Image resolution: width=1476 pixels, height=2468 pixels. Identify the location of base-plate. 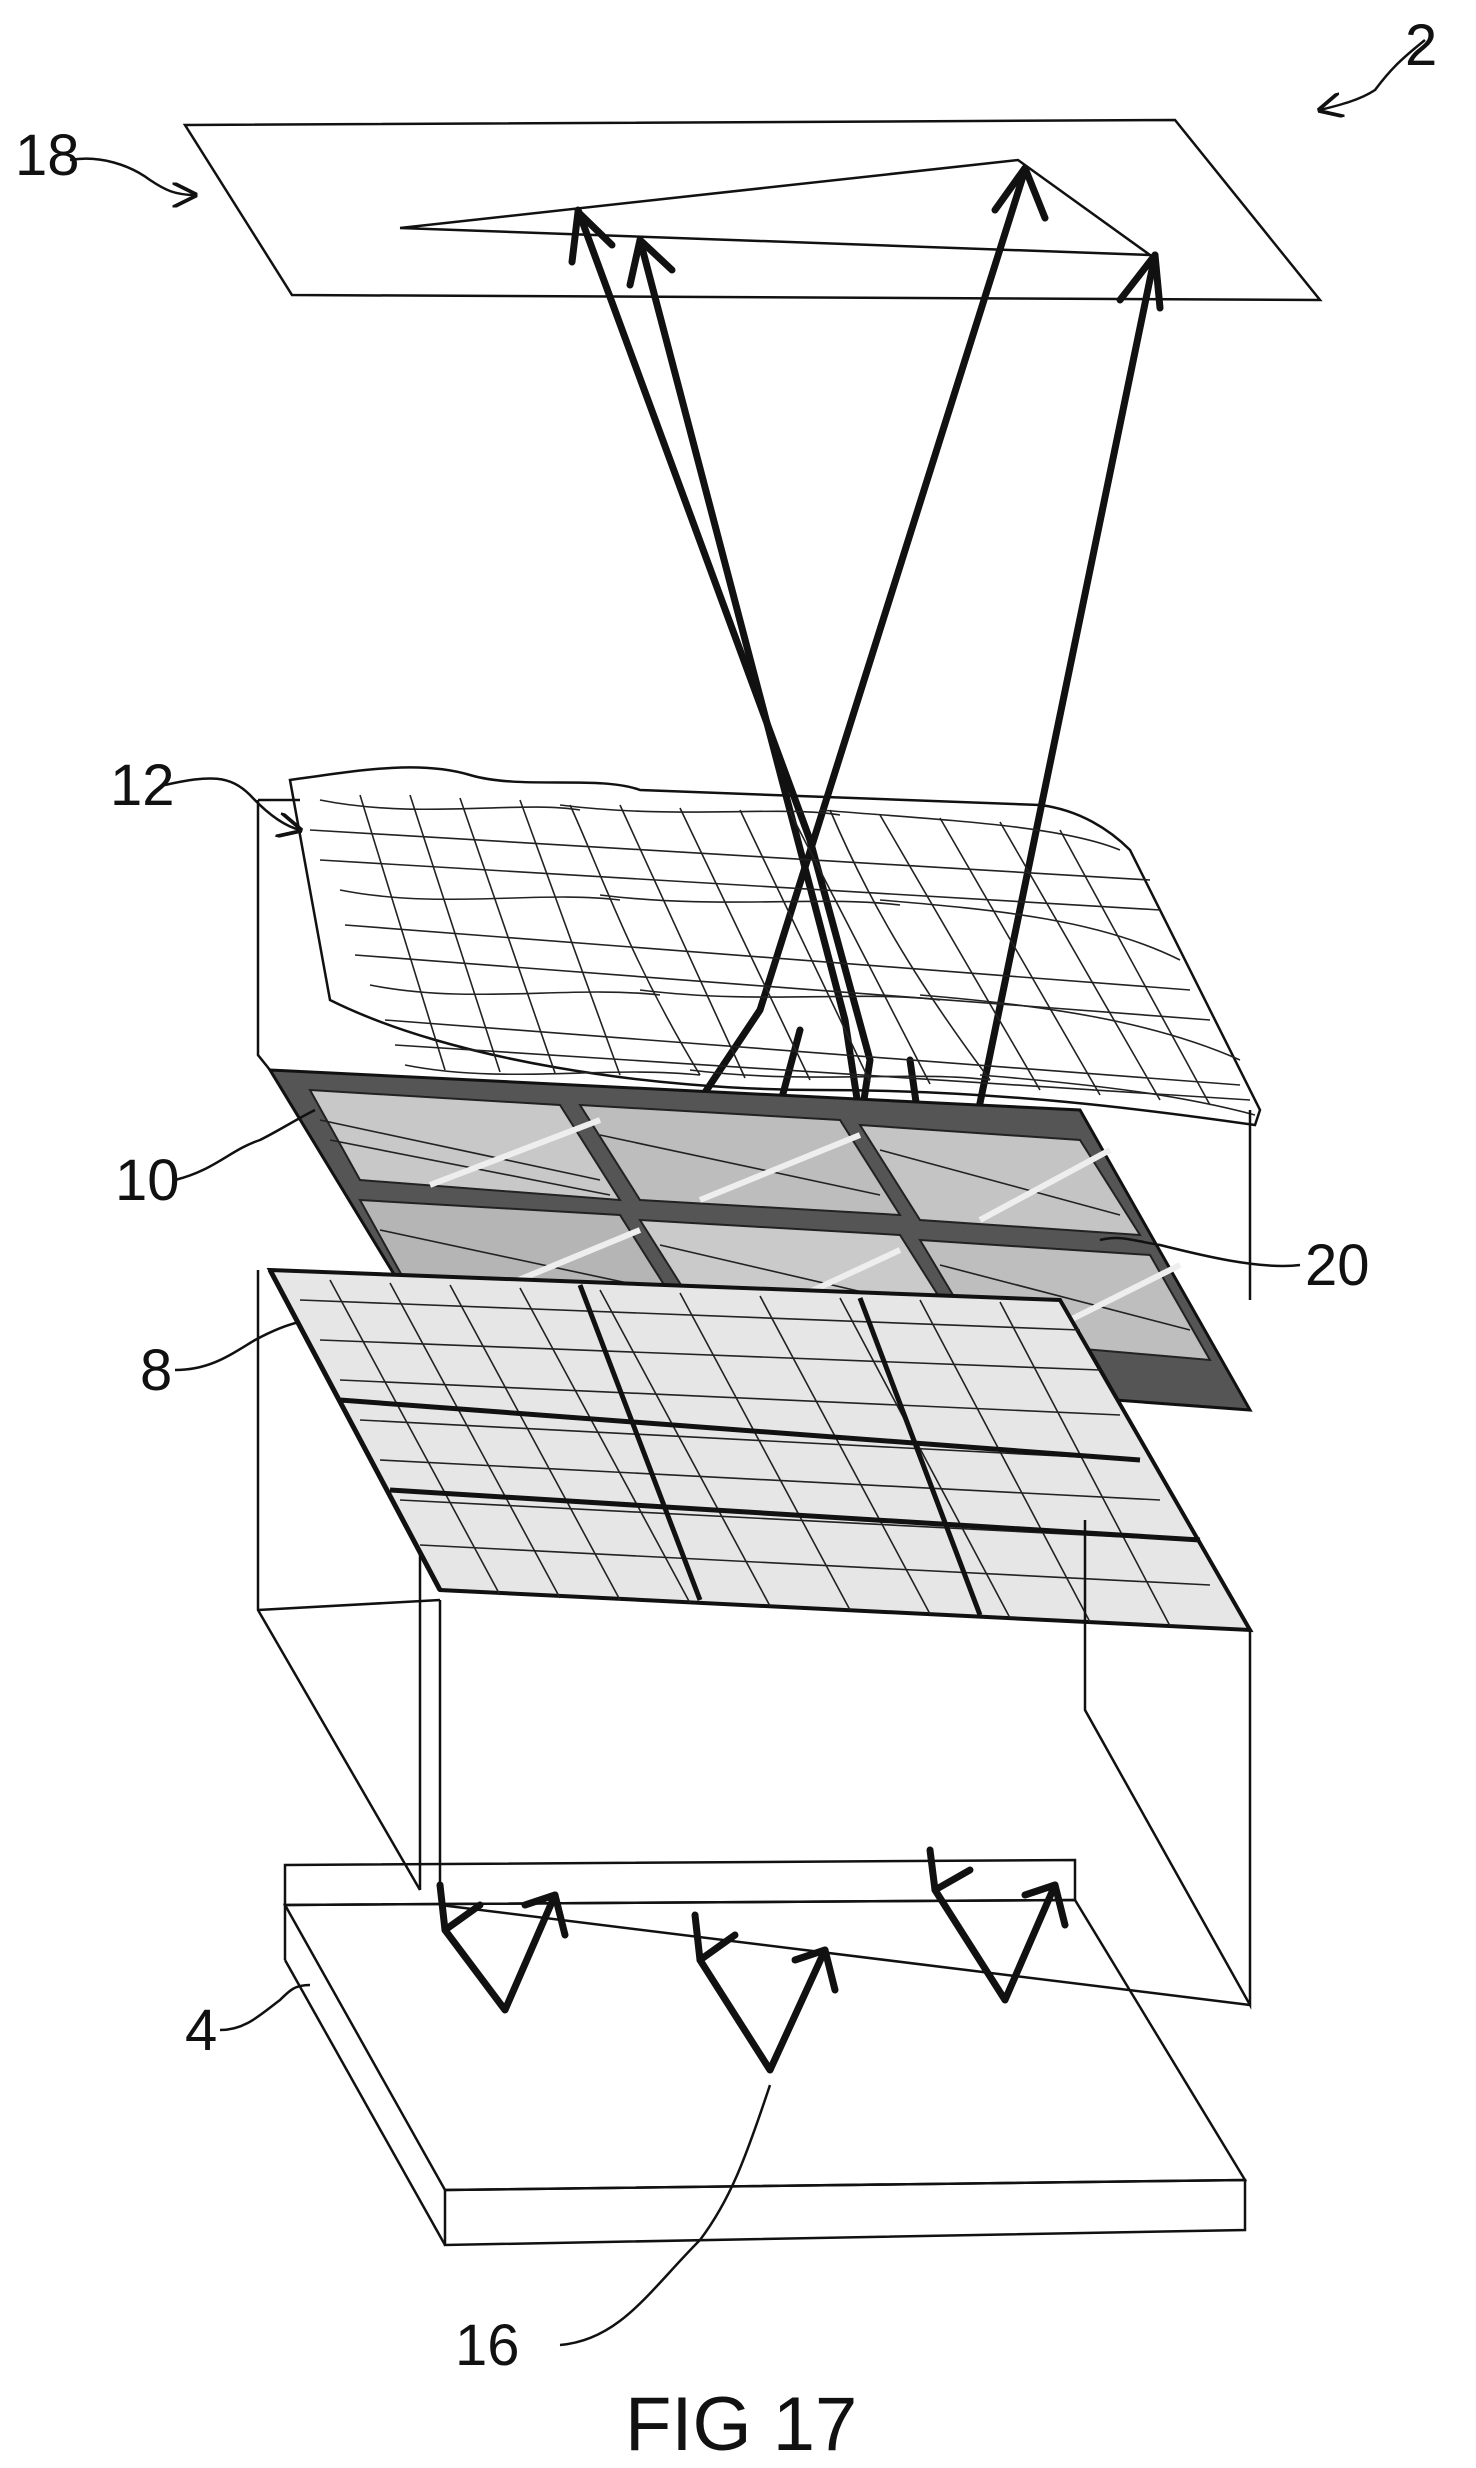
(765, 2052).